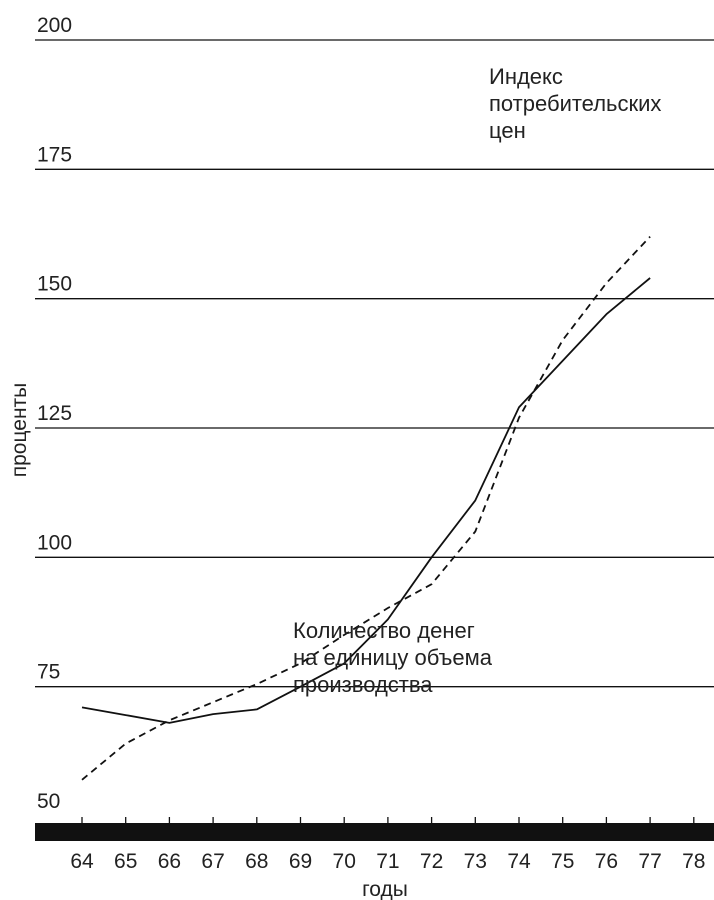 This screenshot has height=900, width=714. What do you see at coordinates (388, 820) in the screenshot?
I see `x-tick-marks` at bounding box center [388, 820].